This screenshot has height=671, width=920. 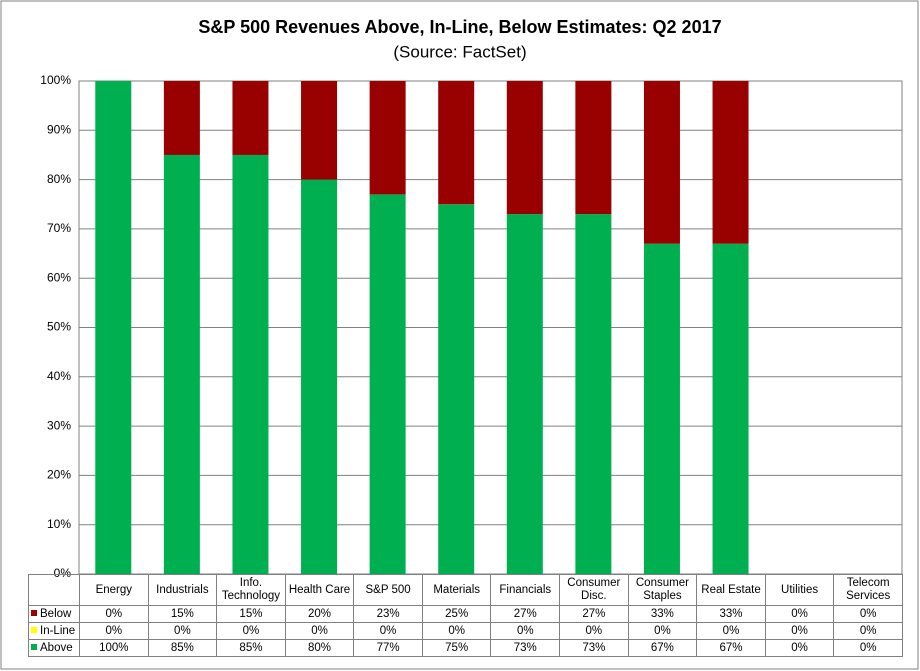 I want to click on legend-cell: In-Line, so click(x=54, y=631).